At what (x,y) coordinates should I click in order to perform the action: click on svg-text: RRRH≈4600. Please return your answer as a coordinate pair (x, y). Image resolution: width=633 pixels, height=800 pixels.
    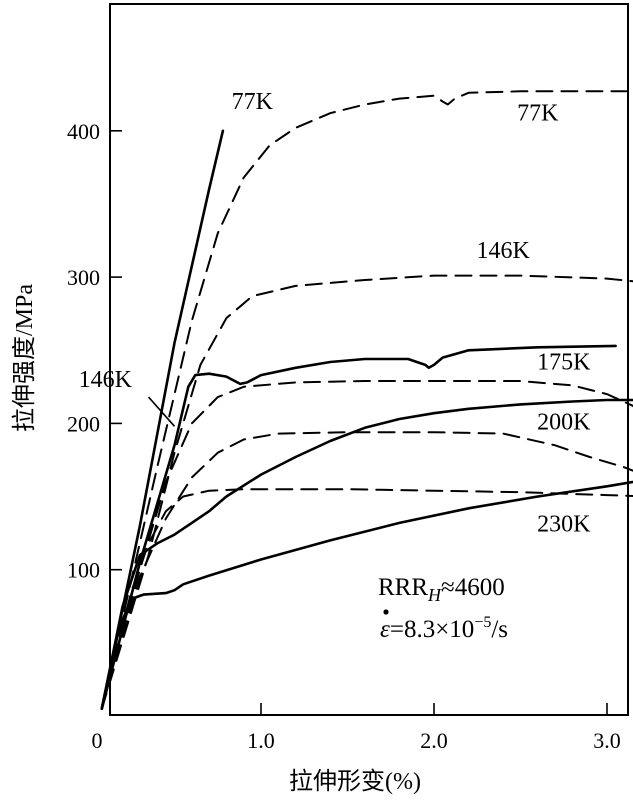
    Looking at the image, I should click on (441, 589).